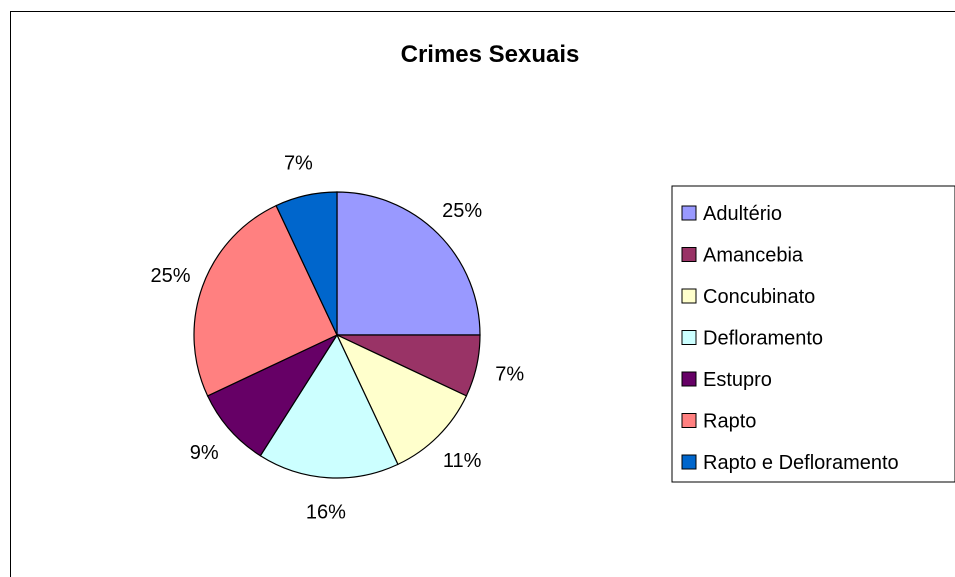  Describe the element at coordinates (204, 453) in the screenshot. I see `data-label-estupro: 9%` at that location.